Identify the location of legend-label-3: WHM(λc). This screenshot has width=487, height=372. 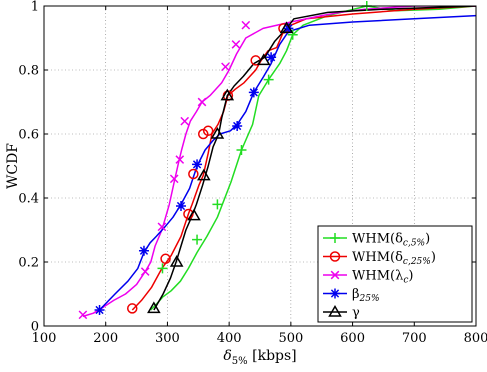
(382, 277).